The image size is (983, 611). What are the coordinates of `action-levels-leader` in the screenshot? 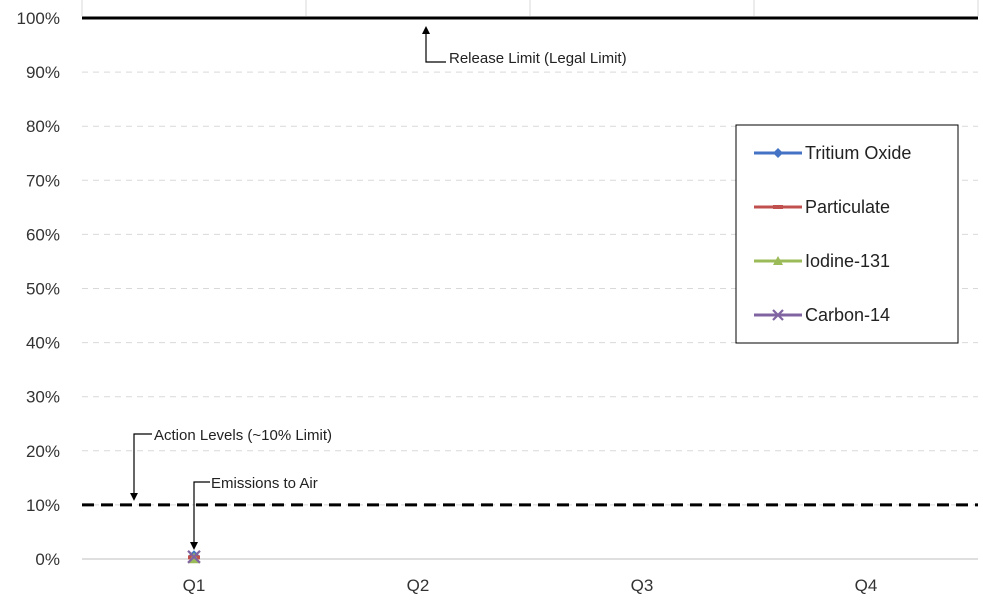 It's located at (141, 467).